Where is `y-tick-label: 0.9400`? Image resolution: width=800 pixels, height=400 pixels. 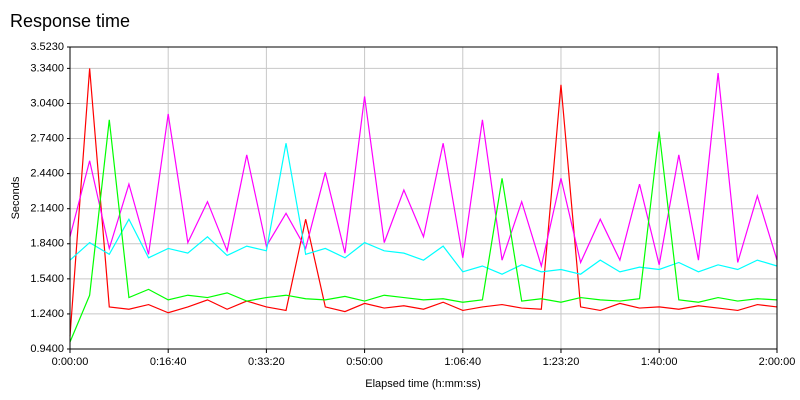 y-tick-label: 0.9400 is located at coordinates (47, 349).